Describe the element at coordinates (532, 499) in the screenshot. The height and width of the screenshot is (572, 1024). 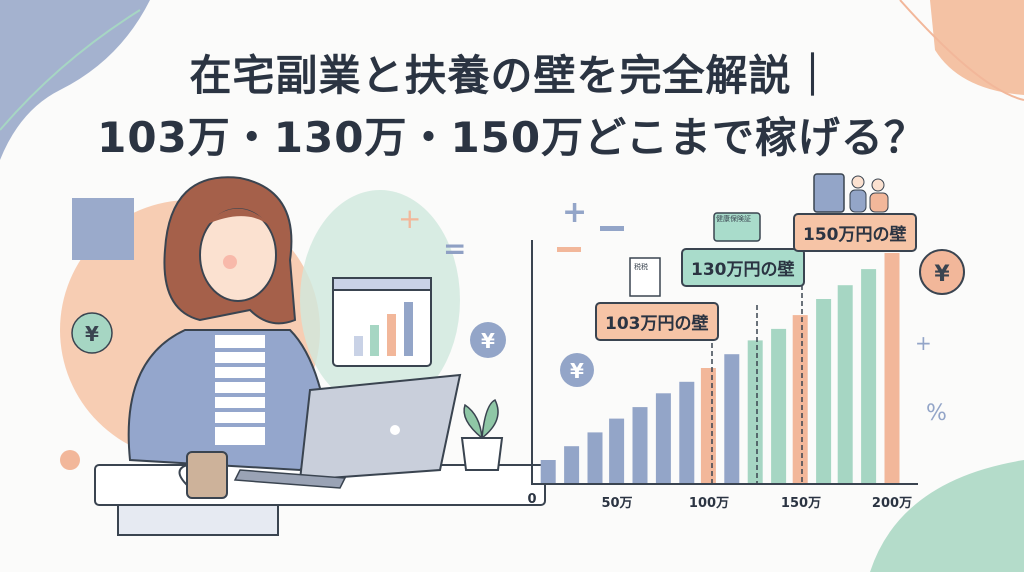
I see `x-tick-0: 0` at that location.